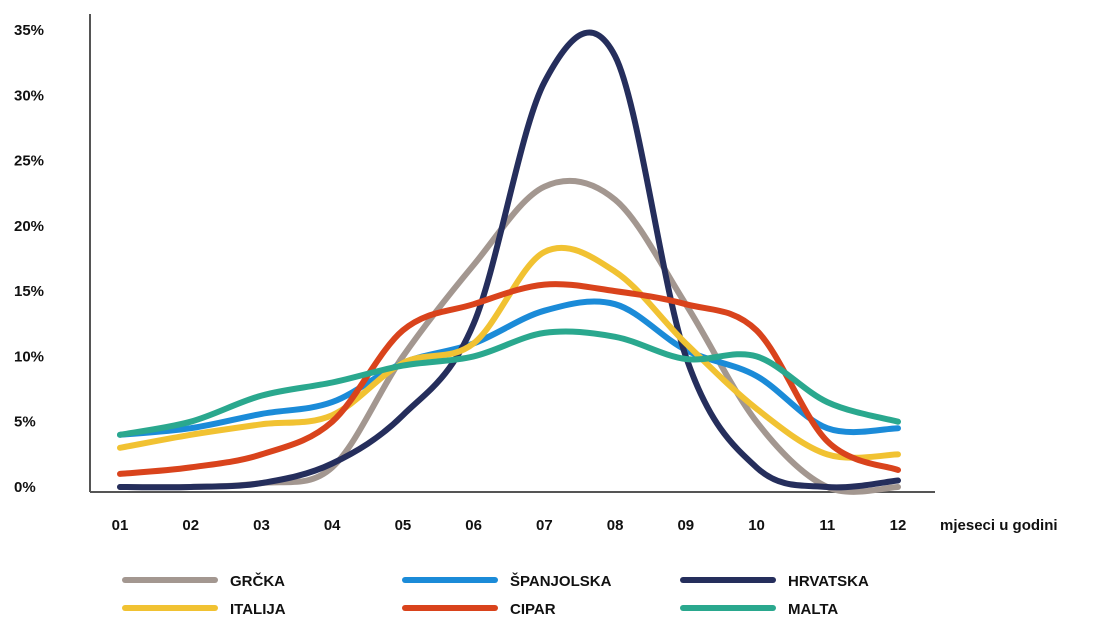 Image resolution: width=1115 pixels, height=623 pixels. What do you see at coordinates (25, 487) in the screenshot?
I see `y-tick-label: 0%` at bounding box center [25, 487].